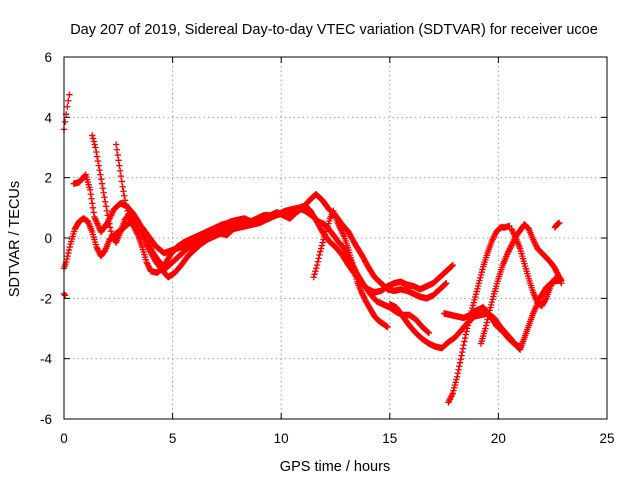  What do you see at coordinates (48, 57) in the screenshot?
I see `y-tick-label: 6` at bounding box center [48, 57].